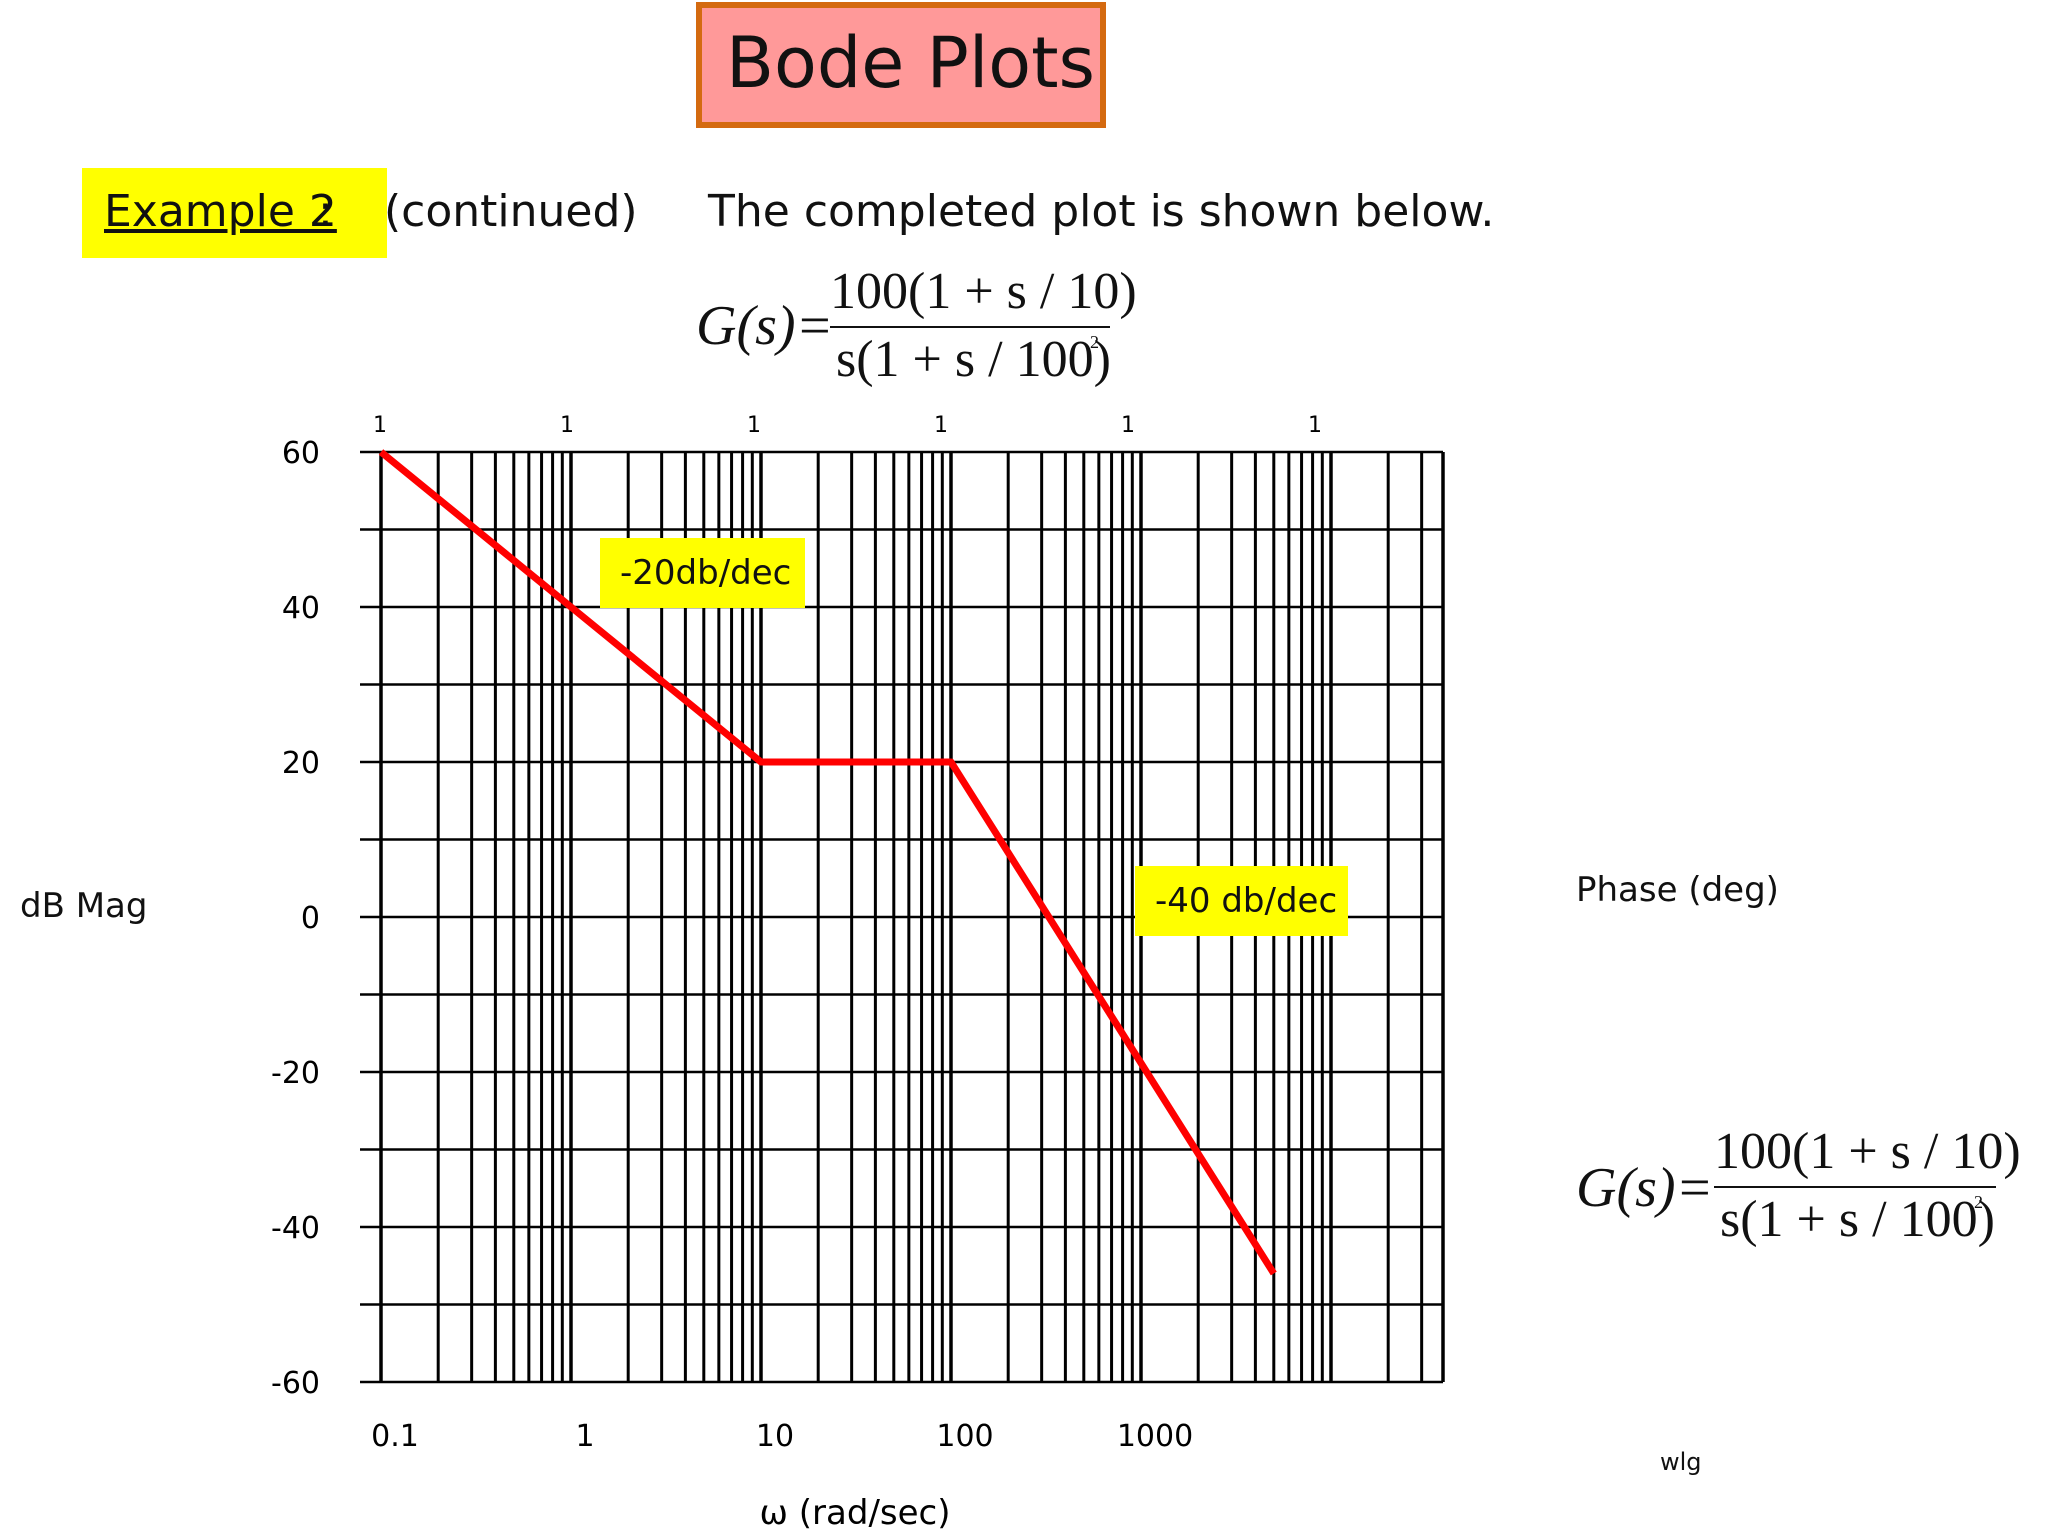  Describe the element at coordinates (754, 425) in the screenshot. I see `top-tick-label-2: 1` at that location.